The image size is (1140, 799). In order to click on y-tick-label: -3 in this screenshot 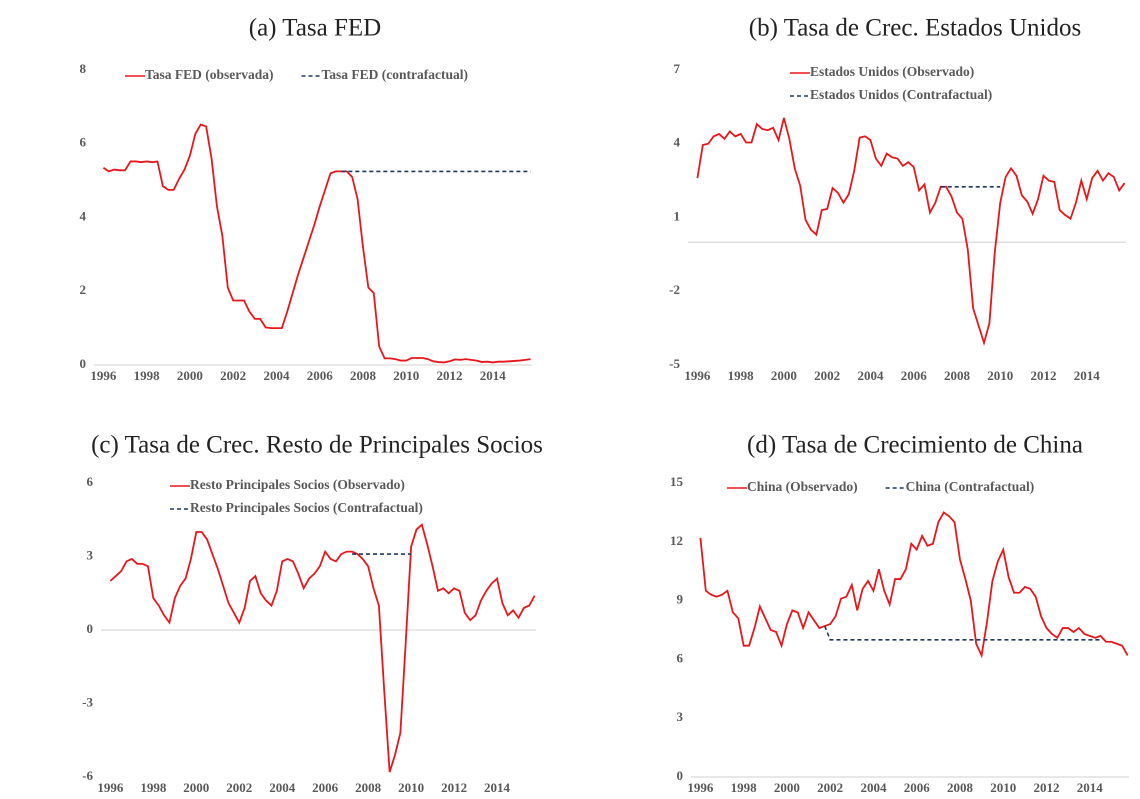, I will do `click(87, 701)`.